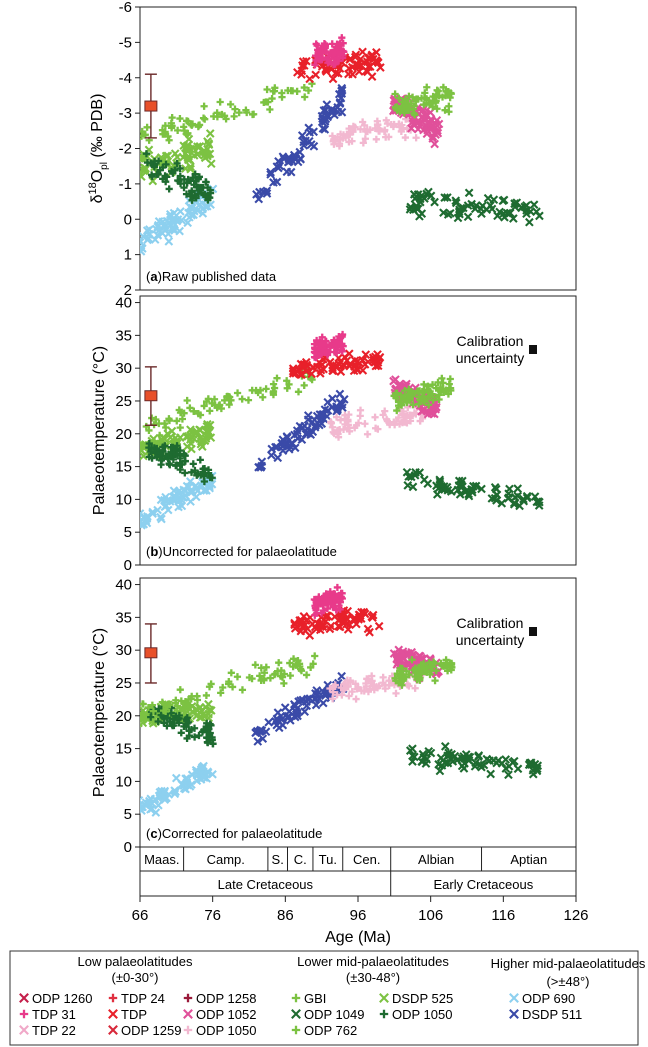 This screenshot has width=648, height=1047. What do you see at coordinates (212, 915) in the screenshot?
I see `x-tick-label: 76` at bounding box center [212, 915].